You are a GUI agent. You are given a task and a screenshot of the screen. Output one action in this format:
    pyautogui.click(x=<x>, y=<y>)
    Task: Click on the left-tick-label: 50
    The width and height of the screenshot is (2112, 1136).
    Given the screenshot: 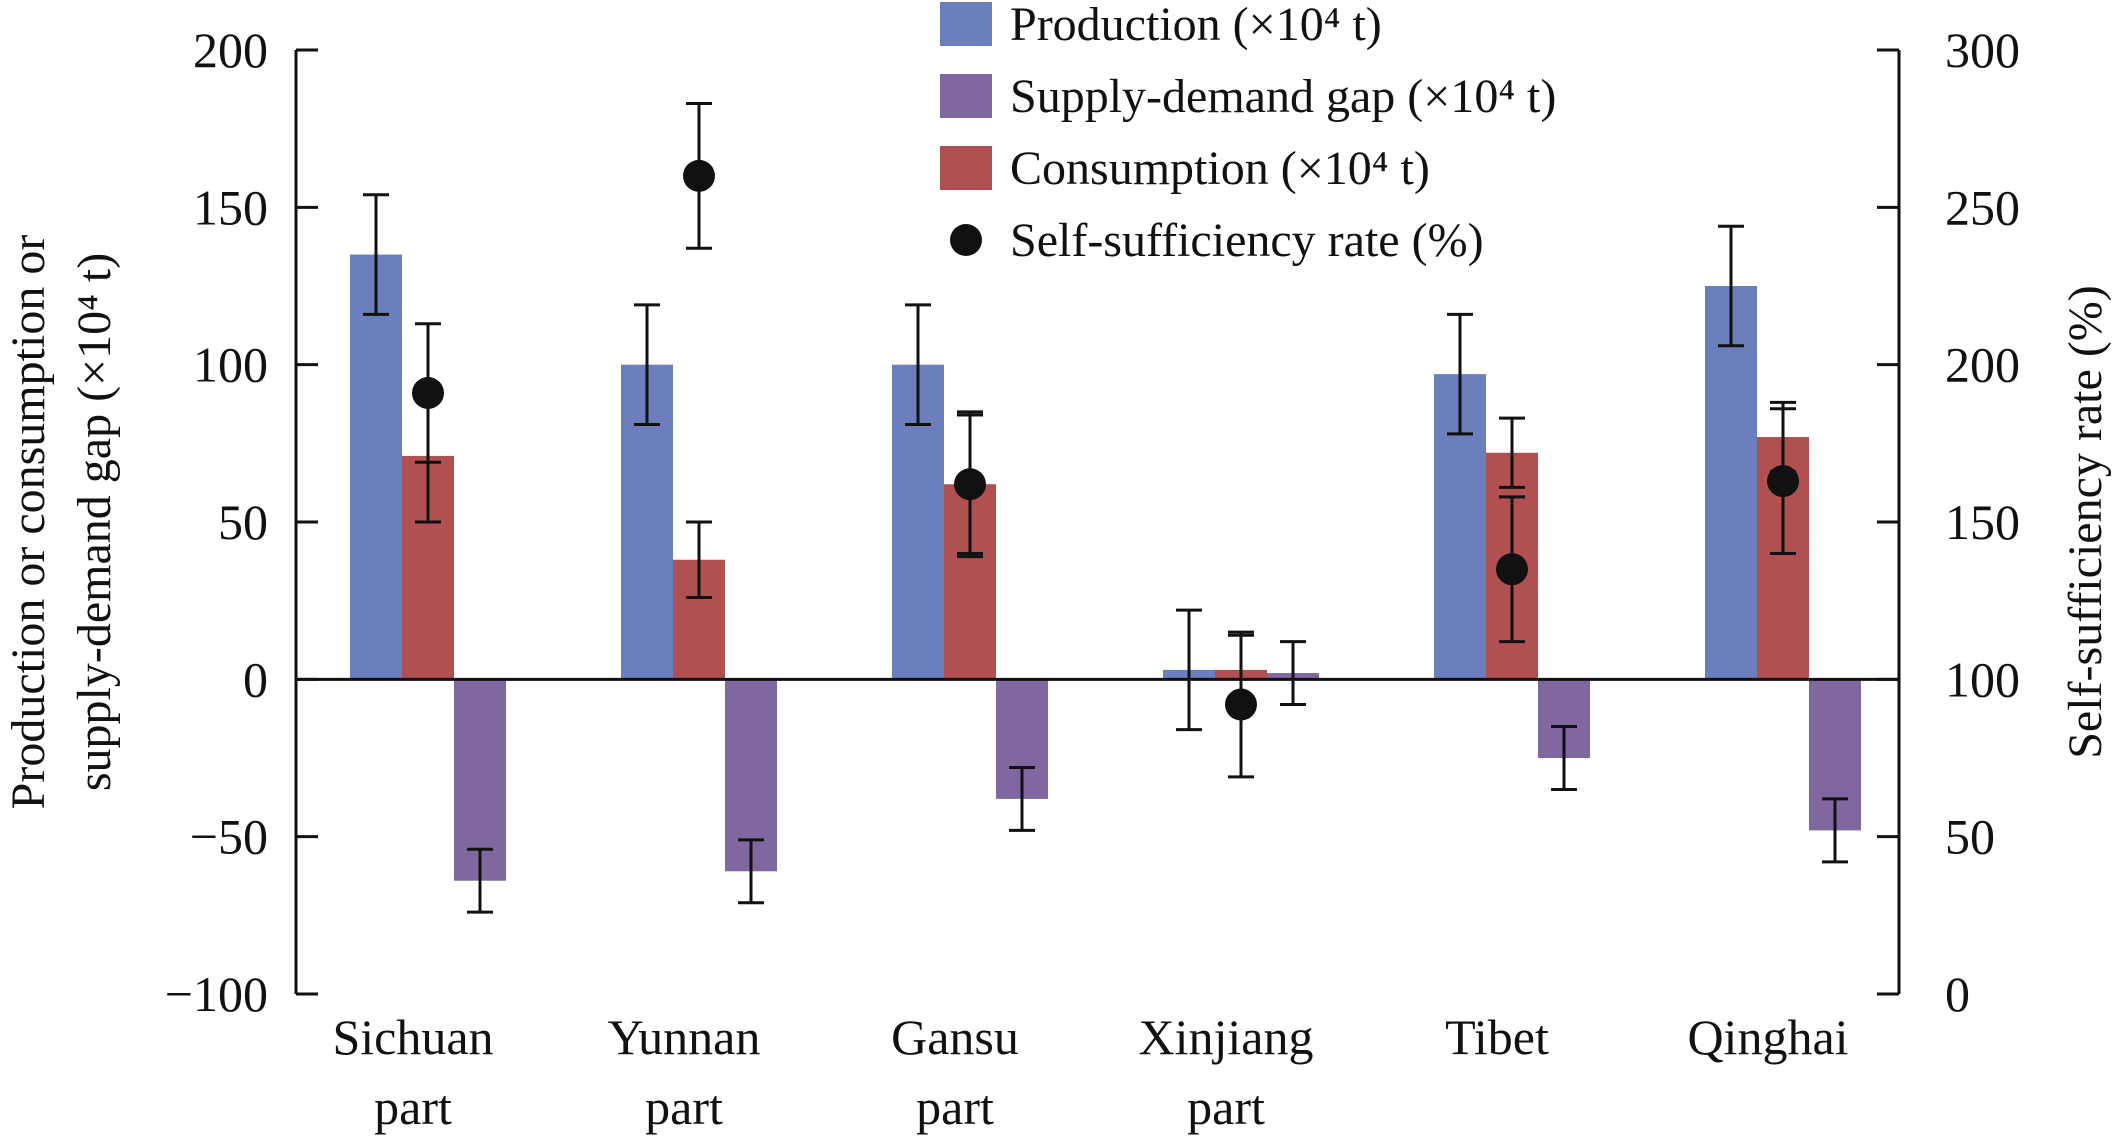 What is the action you would take?
    pyautogui.click(x=243, y=522)
    